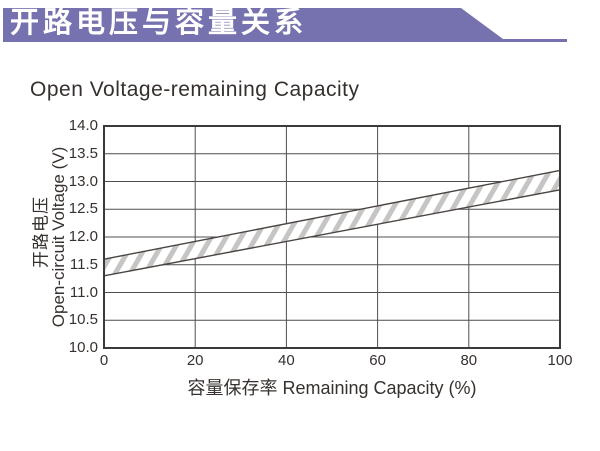 This screenshot has width=600, height=451. Describe the element at coordinates (195, 360) in the screenshot. I see `x-tick-label: 20` at that location.